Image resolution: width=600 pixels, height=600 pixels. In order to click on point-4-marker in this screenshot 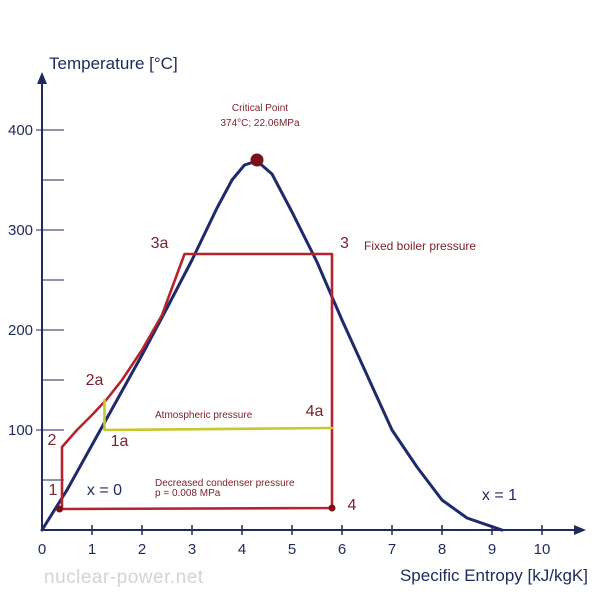, I will do `click(332, 508)`.